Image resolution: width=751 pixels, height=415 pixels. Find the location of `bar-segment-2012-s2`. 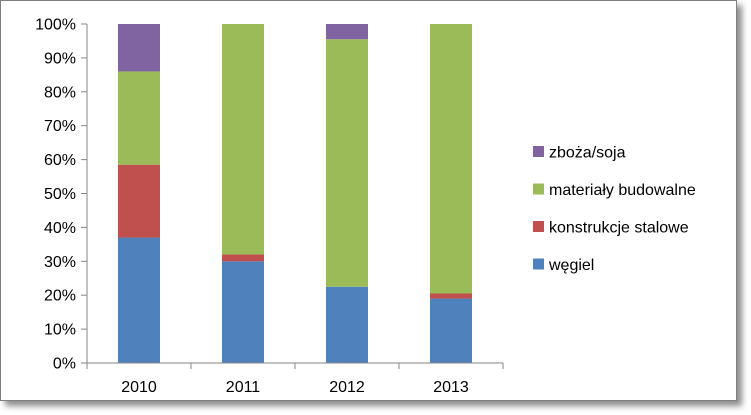

bar-segment-2012-s2 is located at coordinates (347, 163).